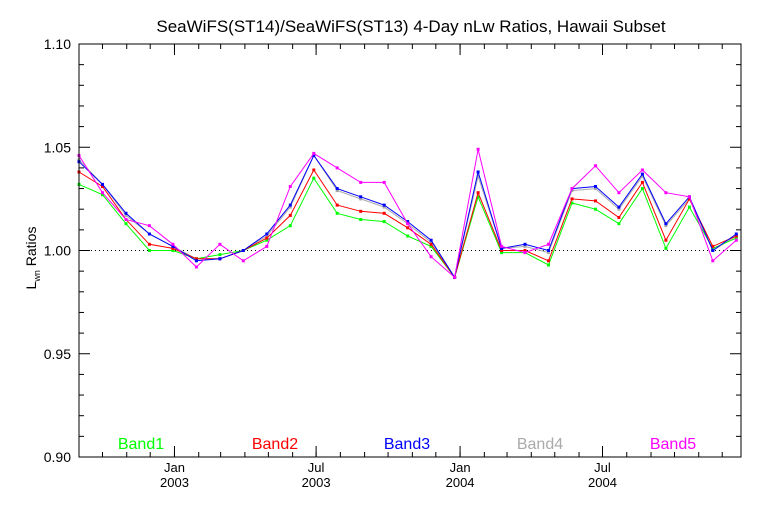 The height and width of the screenshot is (512, 768). I want to click on y-axis-label: Lwn Ratios, so click(32, 258).